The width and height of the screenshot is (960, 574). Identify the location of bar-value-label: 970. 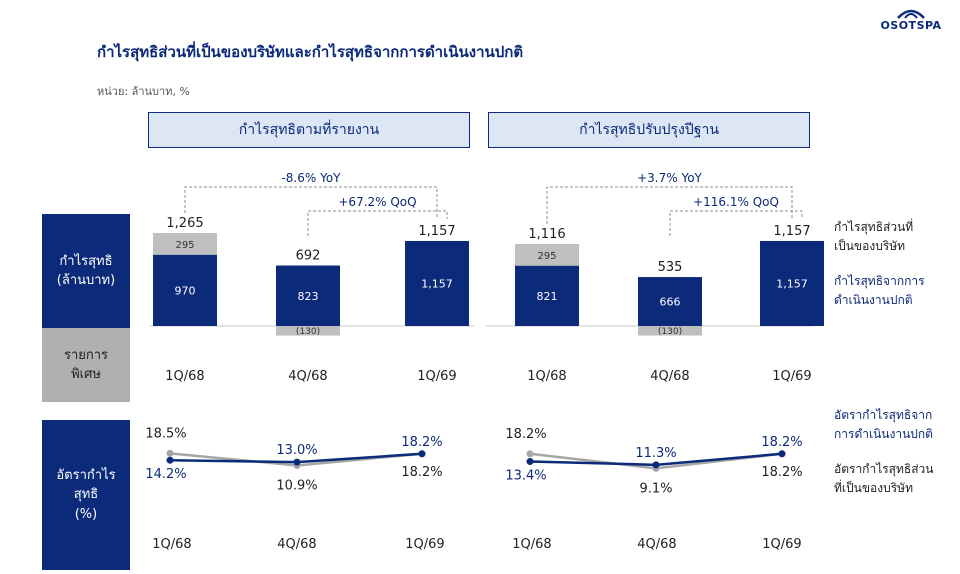
(185, 290).